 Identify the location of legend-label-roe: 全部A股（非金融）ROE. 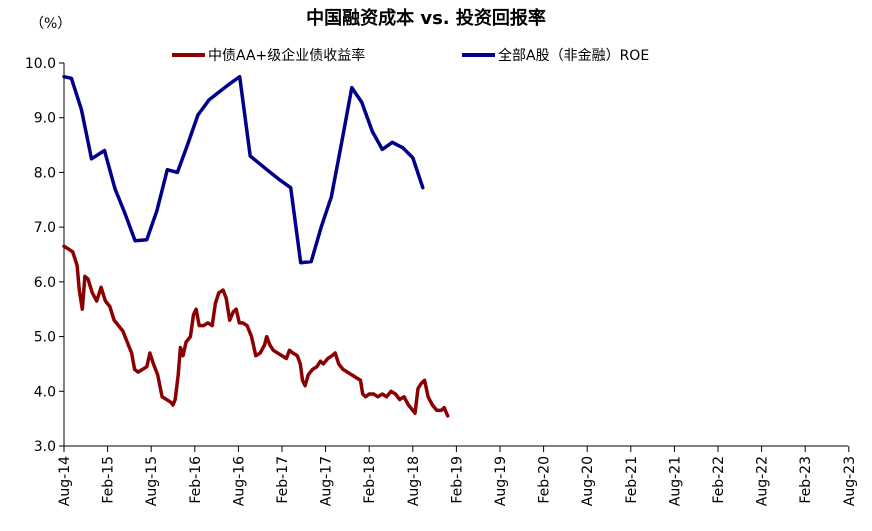
(573, 55).